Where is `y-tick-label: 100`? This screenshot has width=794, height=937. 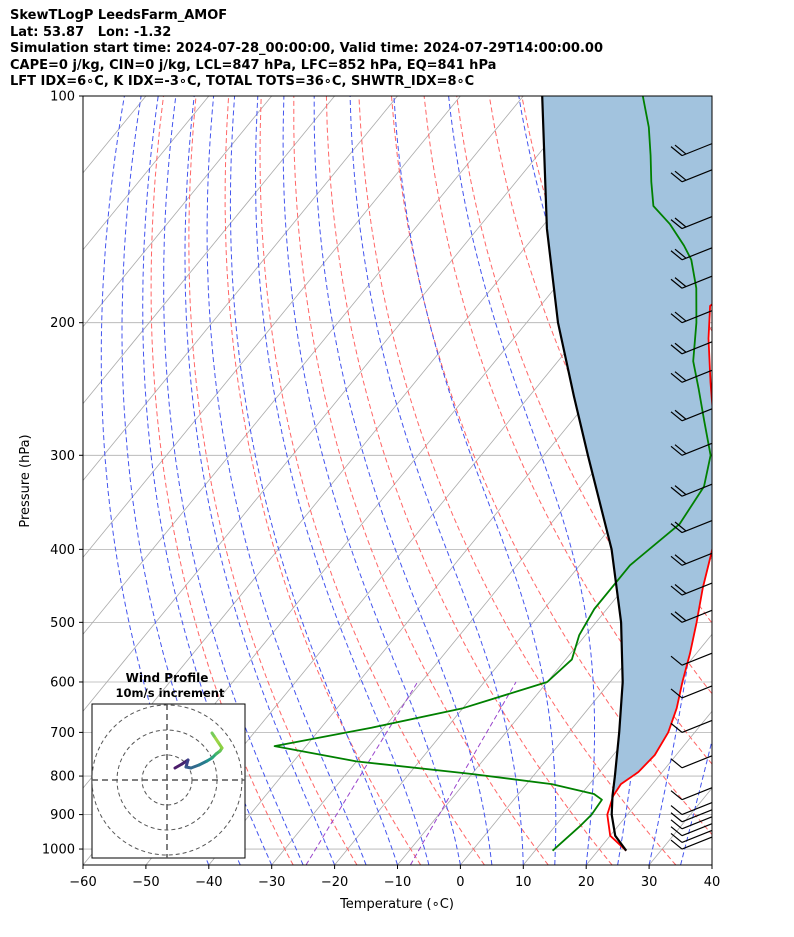
y-tick-label: 100 is located at coordinates (62, 97).